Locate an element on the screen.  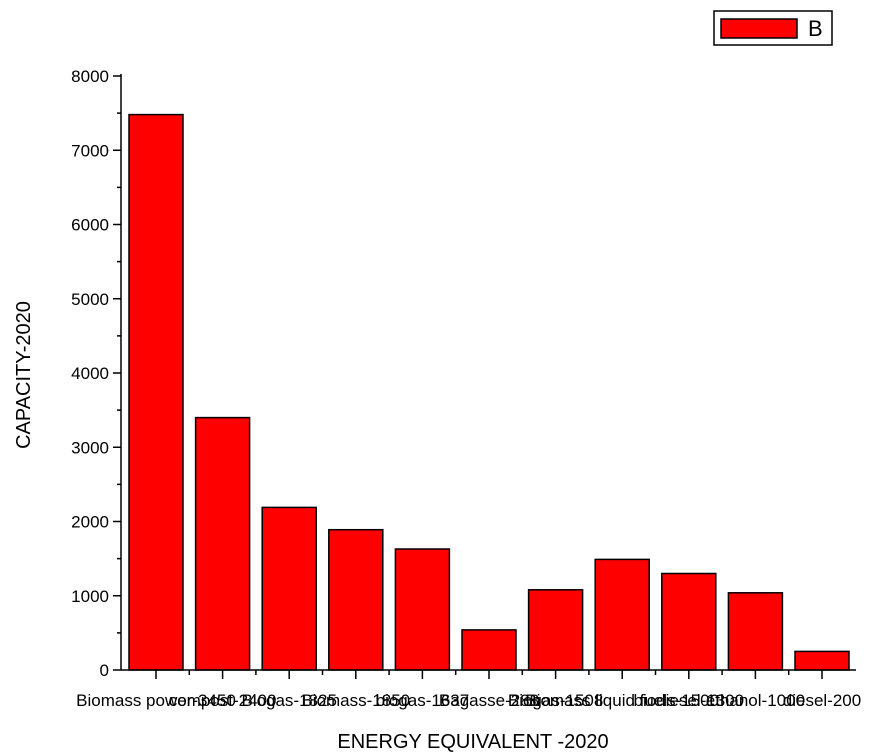
x-tick-label-0: Biomass power-3450 is located at coordinates (156, 700).